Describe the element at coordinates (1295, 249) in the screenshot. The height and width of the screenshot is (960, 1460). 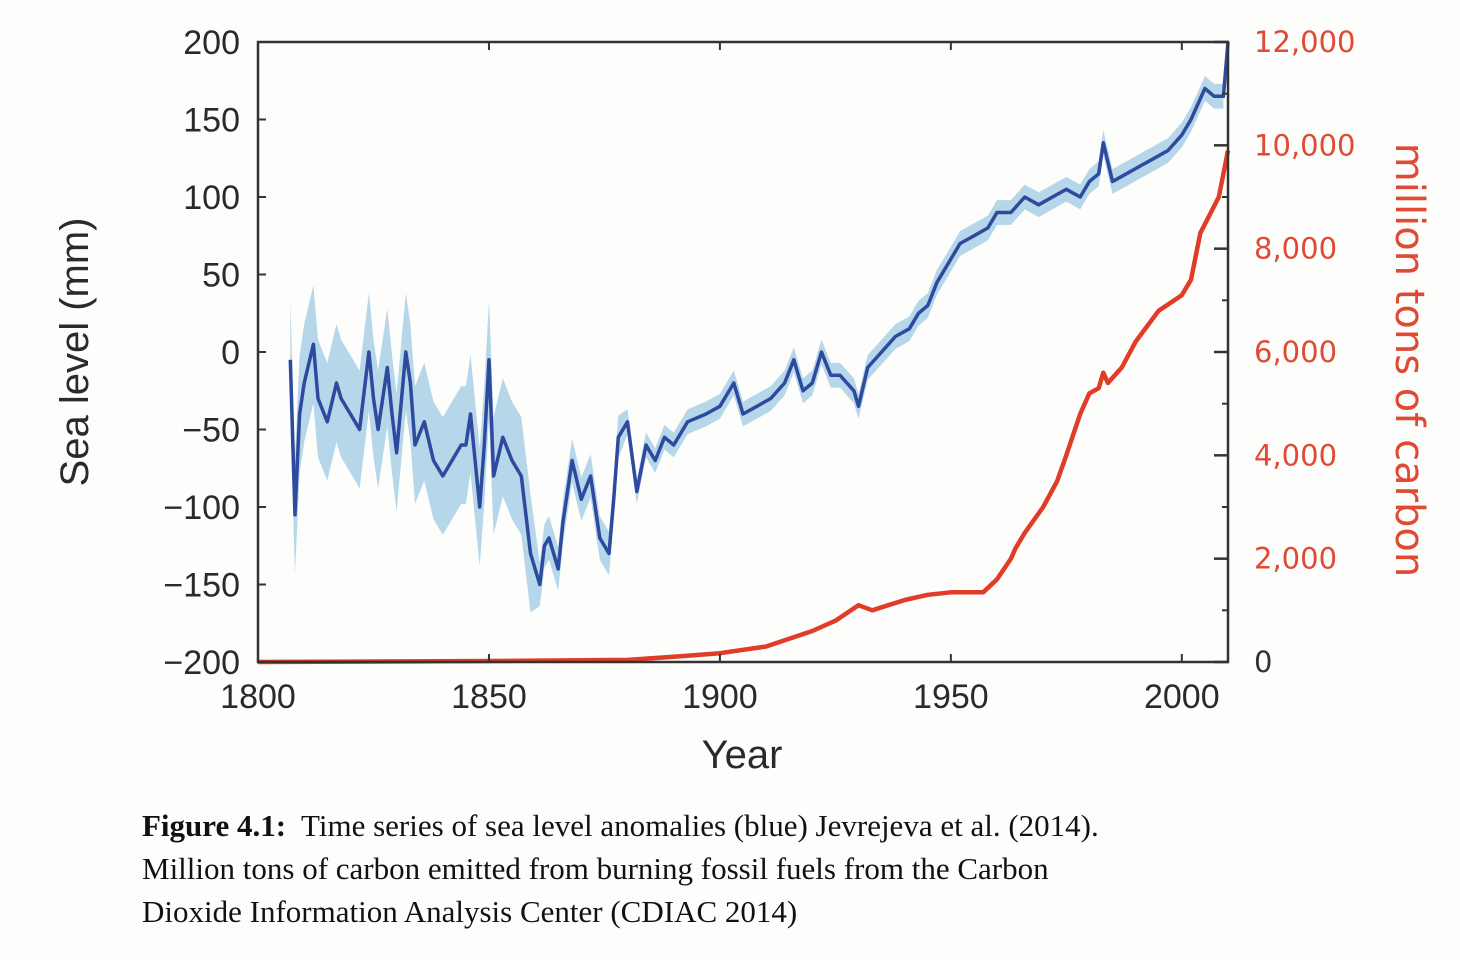
I see `y2-tick-label: 8,000` at that location.